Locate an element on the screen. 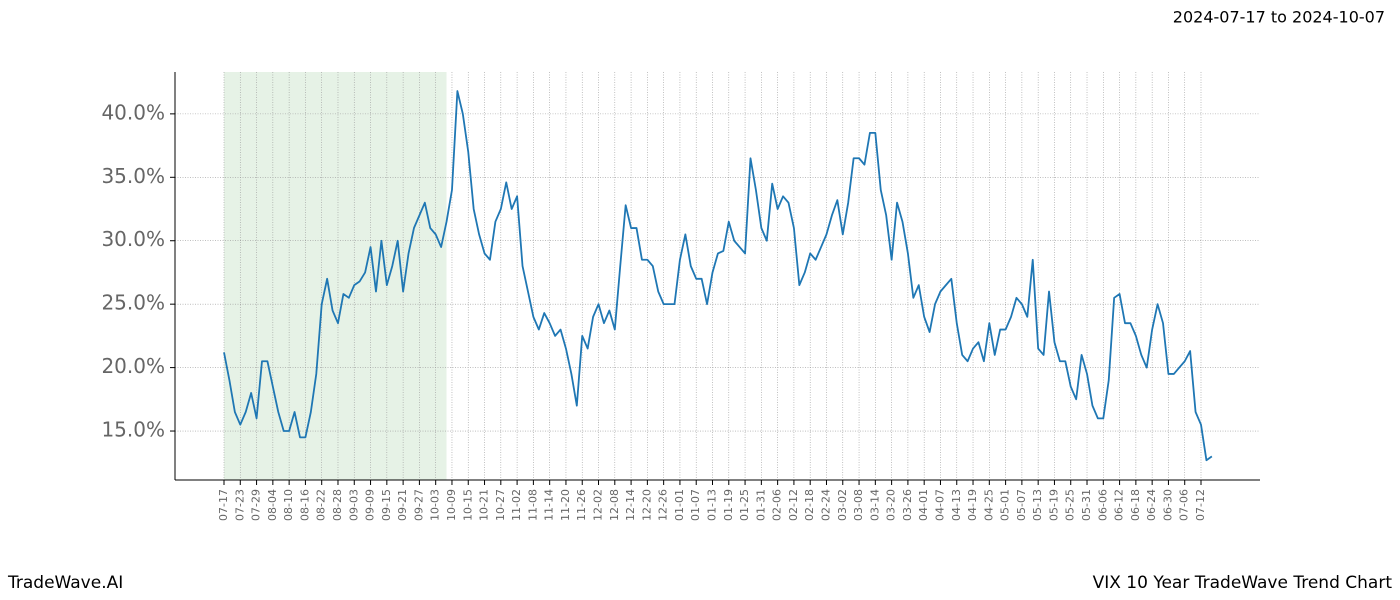 Image resolution: width=1400 pixels, height=600 pixels. x-tick-label: 08-22 is located at coordinates (321, 505).